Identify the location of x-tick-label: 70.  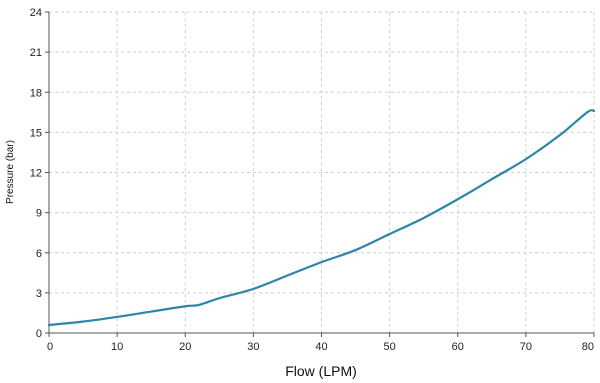
(526, 347).